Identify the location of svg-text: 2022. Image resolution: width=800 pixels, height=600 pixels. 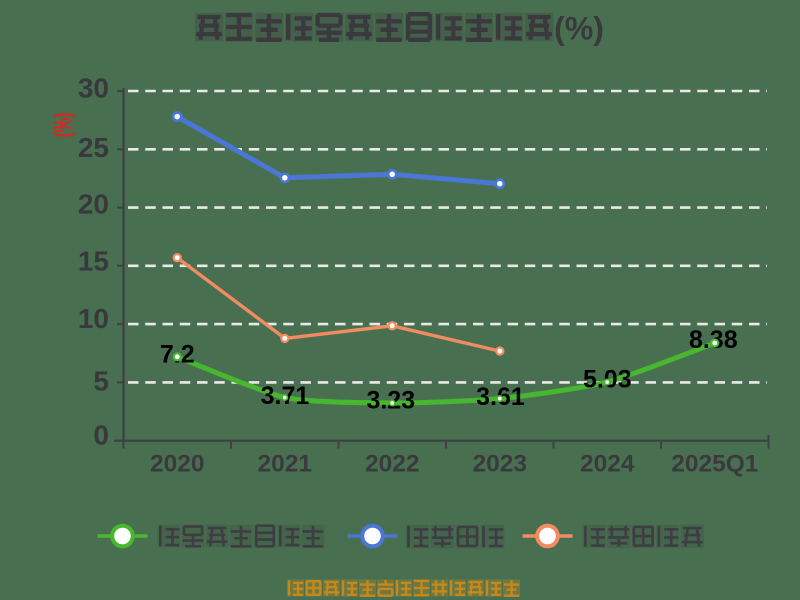
(392, 464).